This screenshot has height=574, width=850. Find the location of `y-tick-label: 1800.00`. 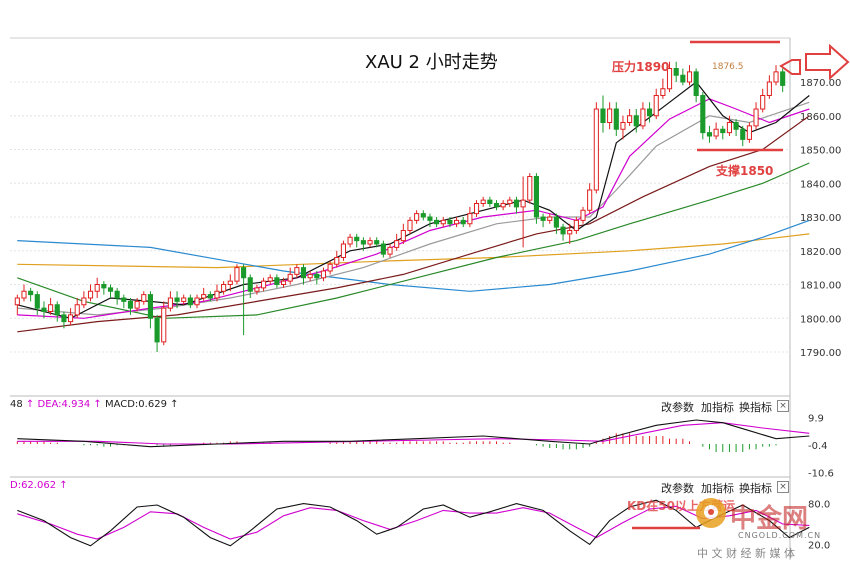

y-tick-label: 1800.00 is located at coordinates (820, 319).